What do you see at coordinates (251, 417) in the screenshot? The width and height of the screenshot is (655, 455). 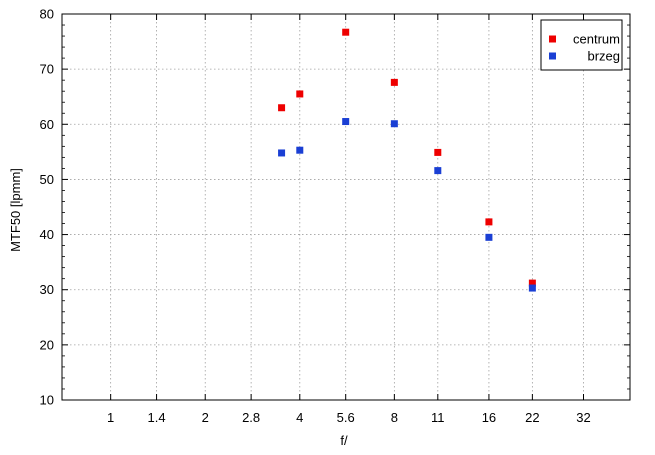 I see `x-tick-label: 2.8` at bounding box center [251, 417].